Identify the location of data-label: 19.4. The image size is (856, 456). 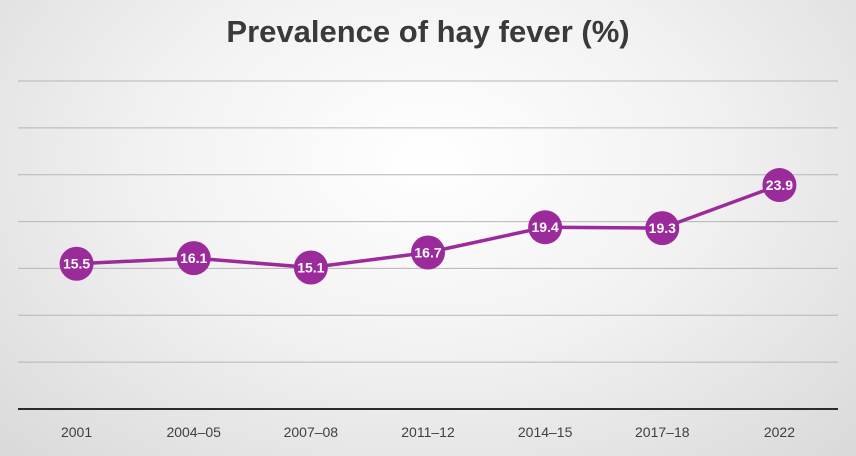
(545, 227).